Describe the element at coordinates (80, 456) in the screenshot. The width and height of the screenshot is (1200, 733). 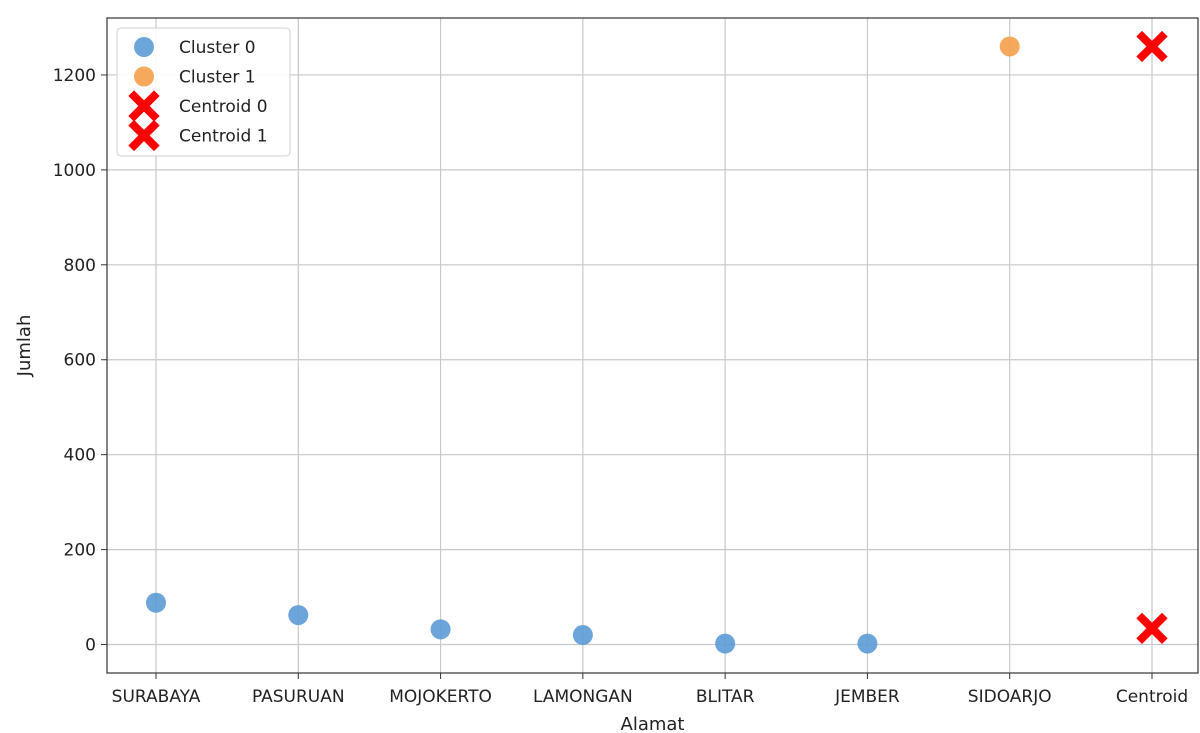
I see `y-tick-label: 400` at that location.